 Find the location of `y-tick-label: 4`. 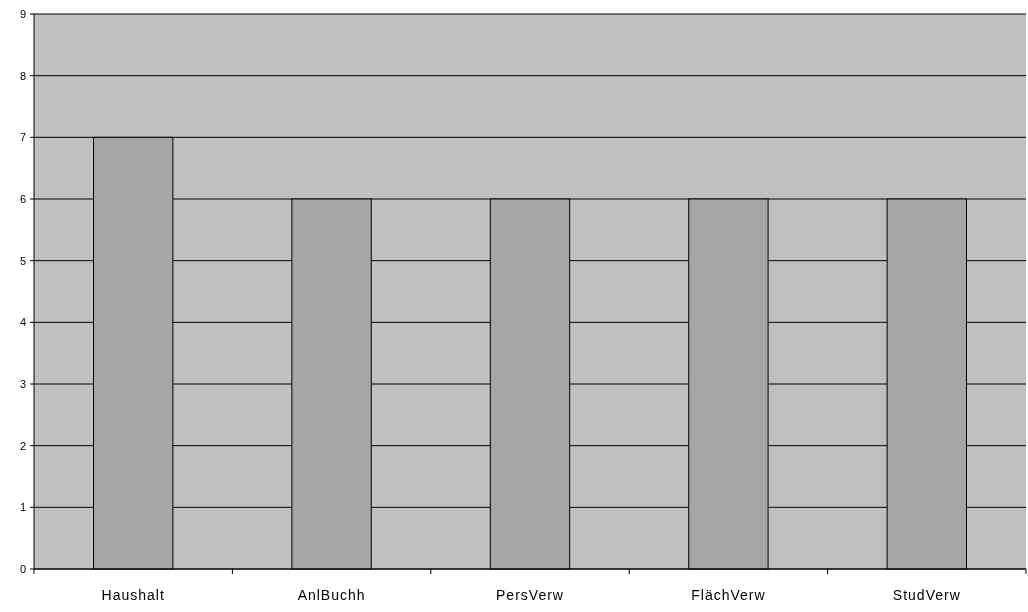

y-tick-label: 4 is located at coordinates (22, 322).